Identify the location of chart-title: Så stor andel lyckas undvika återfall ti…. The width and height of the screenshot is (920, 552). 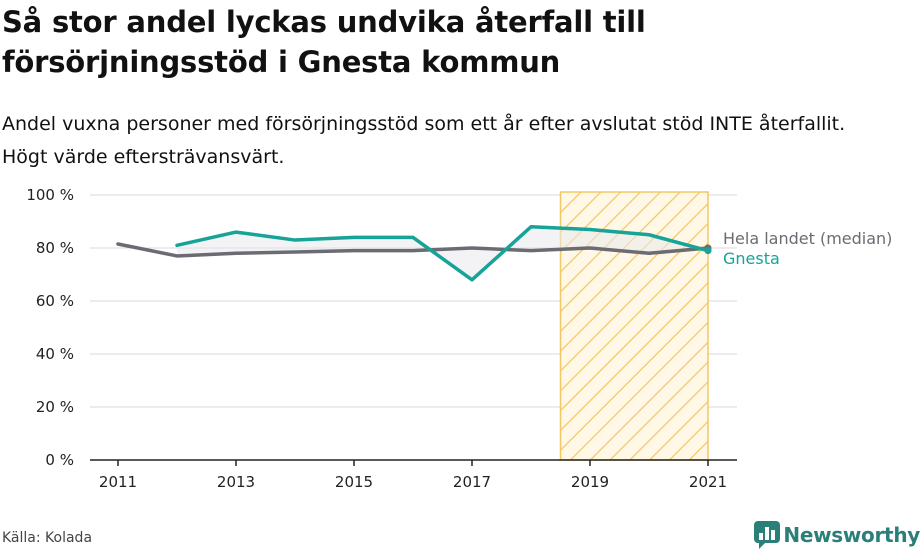
(324, 42).